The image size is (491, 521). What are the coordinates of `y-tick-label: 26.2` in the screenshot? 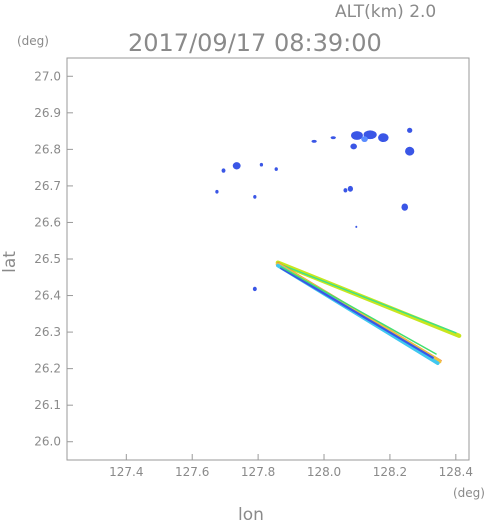 It's located at (47, 369).